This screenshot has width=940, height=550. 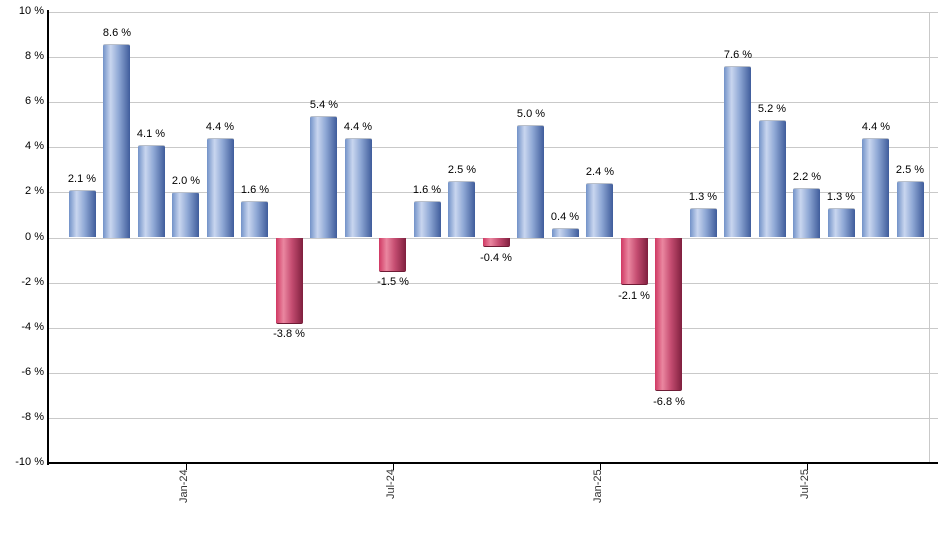 I want to click on x-axis-tick-label: Jul-25, so click(x=805, y=484).